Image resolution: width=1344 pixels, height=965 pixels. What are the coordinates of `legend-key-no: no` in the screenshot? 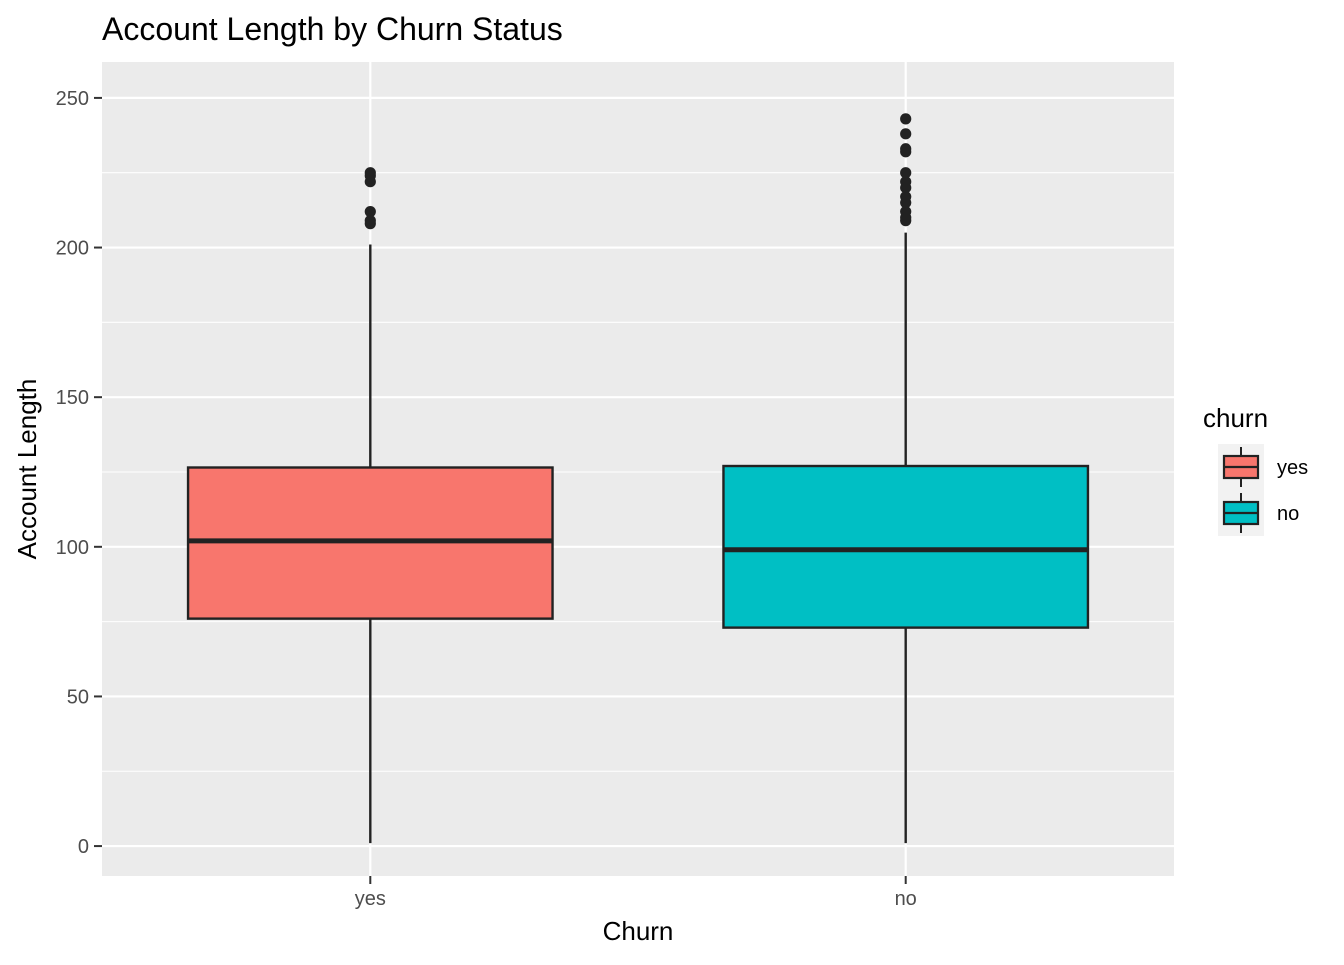 It's located at (1258, 513).